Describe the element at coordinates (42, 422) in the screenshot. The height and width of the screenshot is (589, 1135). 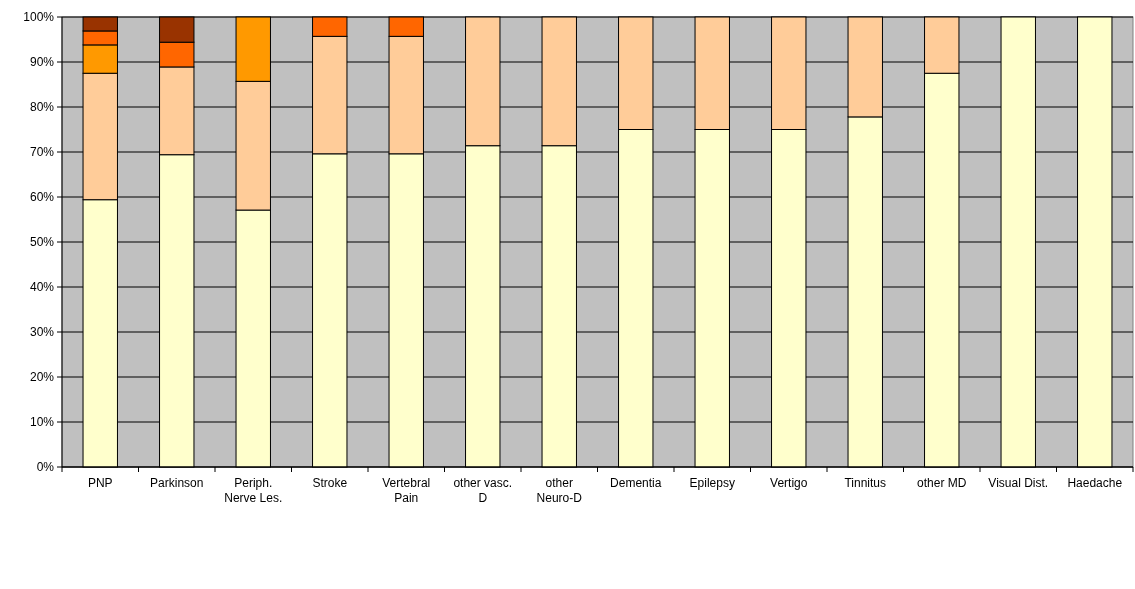
I see `y-tick-label: 10%` at that location.